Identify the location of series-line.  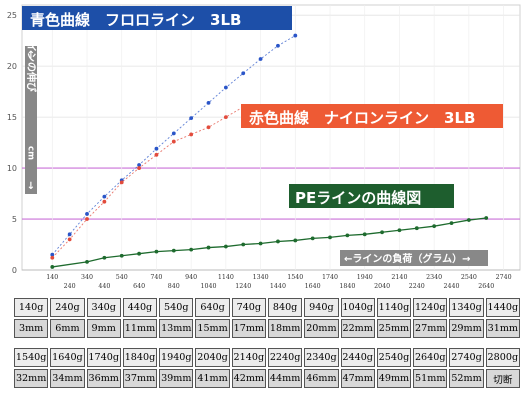
(147, 182).